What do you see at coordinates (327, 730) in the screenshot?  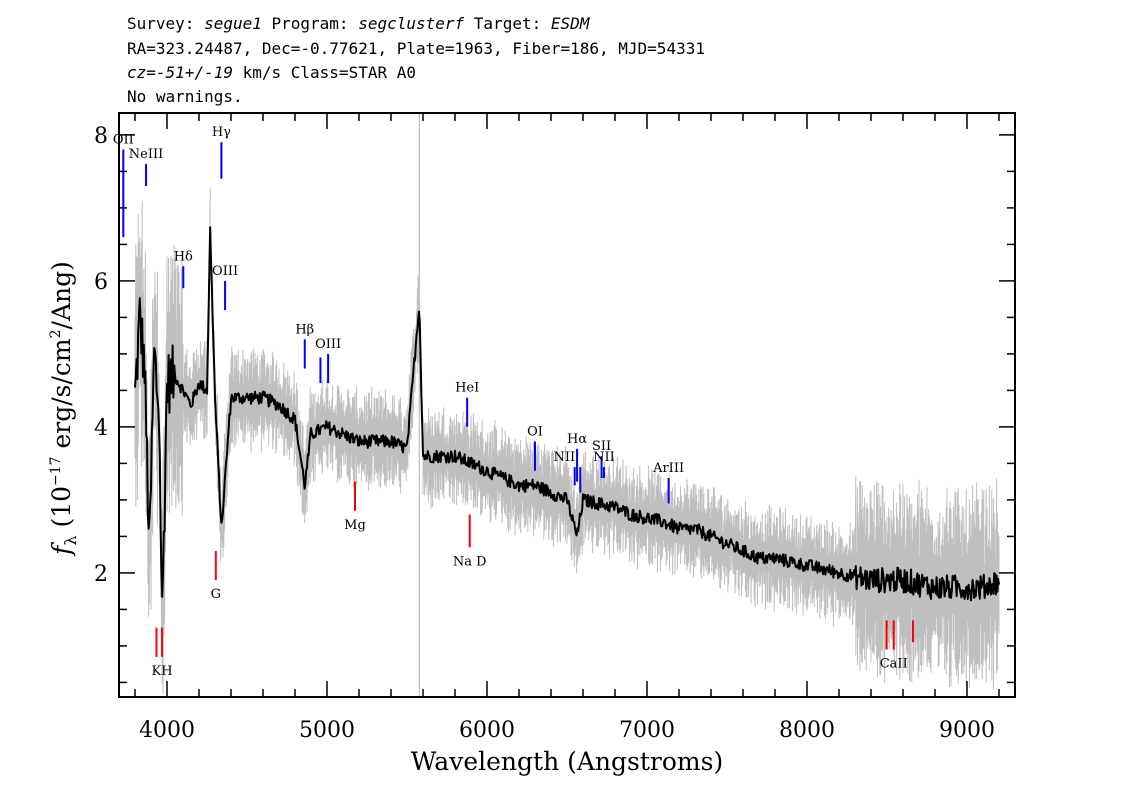 I see `x-tick-label: 5000` at bounding box center [327, 730].